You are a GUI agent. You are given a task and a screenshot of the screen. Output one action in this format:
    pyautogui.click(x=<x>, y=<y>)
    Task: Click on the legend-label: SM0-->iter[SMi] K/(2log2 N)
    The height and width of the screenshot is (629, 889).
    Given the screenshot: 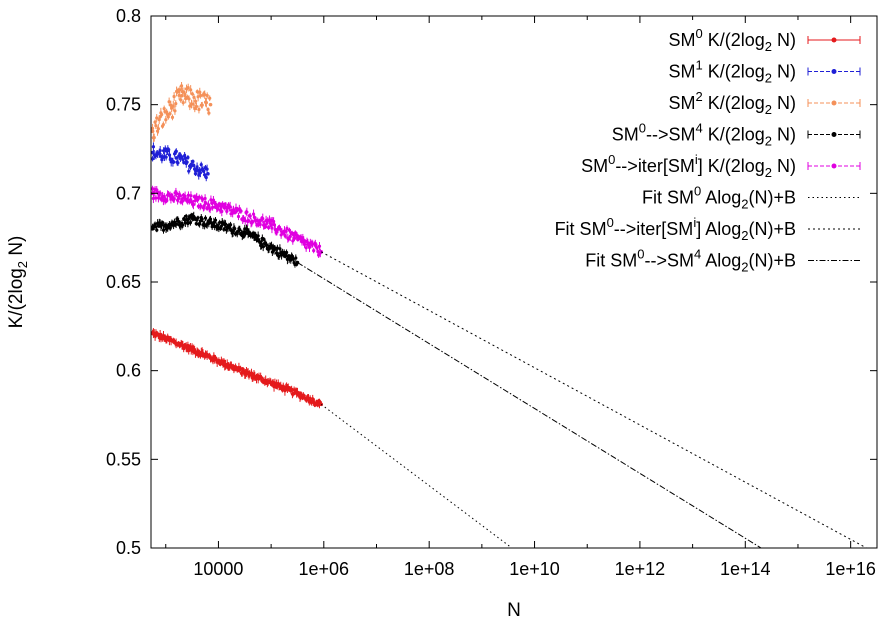 What is the action you would take?
    pyautogui.click(x=688, y=166)
    